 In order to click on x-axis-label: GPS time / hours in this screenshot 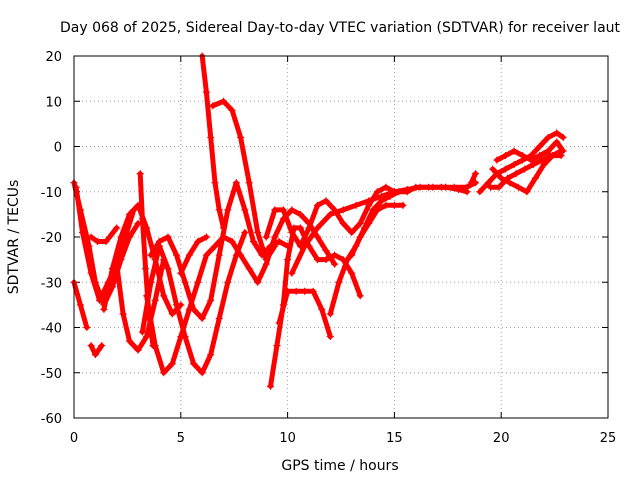, I will do `click(339, 466)`.